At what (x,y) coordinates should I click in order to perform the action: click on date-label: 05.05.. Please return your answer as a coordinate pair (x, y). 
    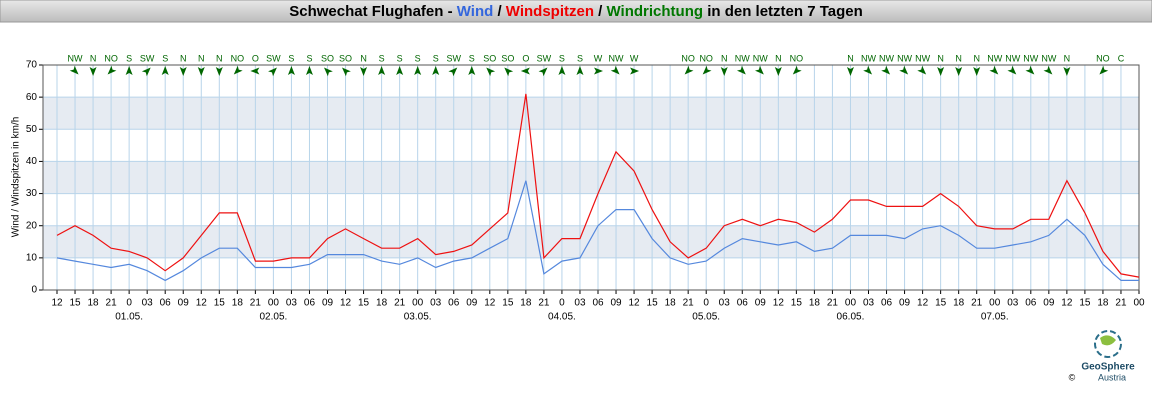
    Looking at the image, I should click on (706, 317).